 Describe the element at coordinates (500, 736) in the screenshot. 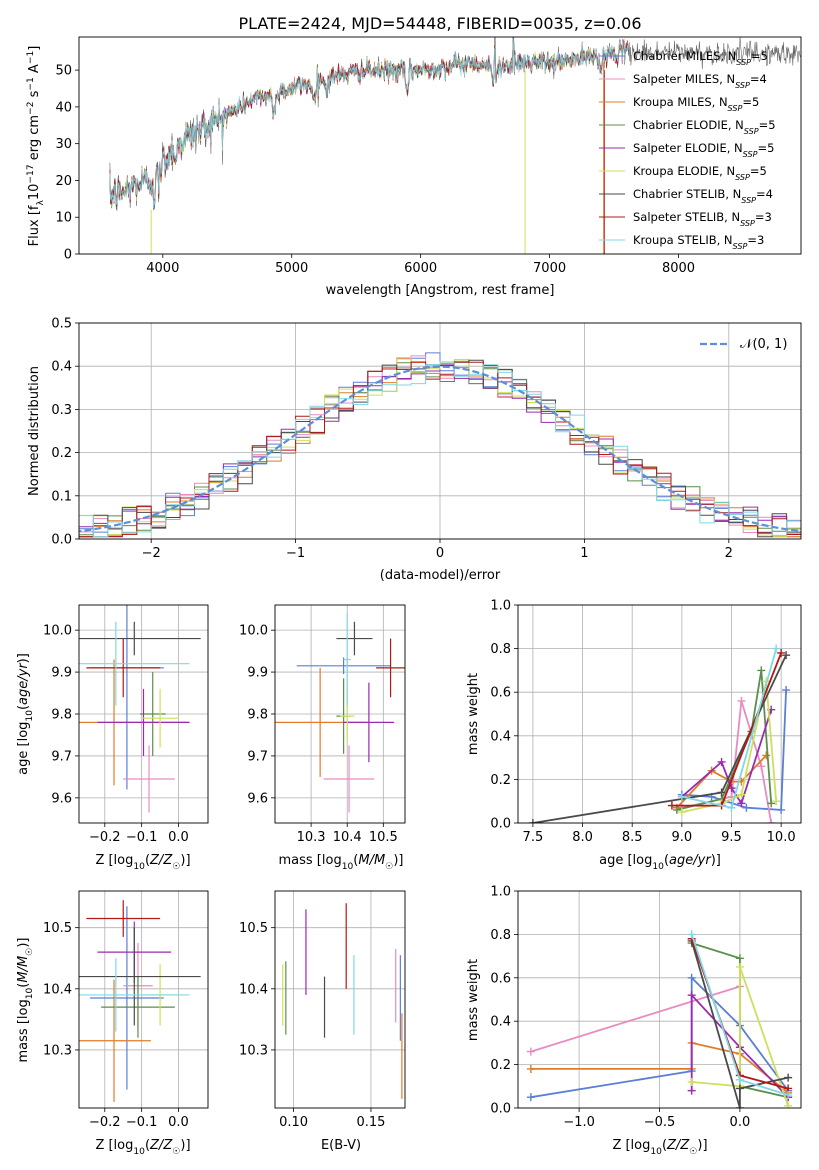

I see `tick-label-y: 0.4` at that location.